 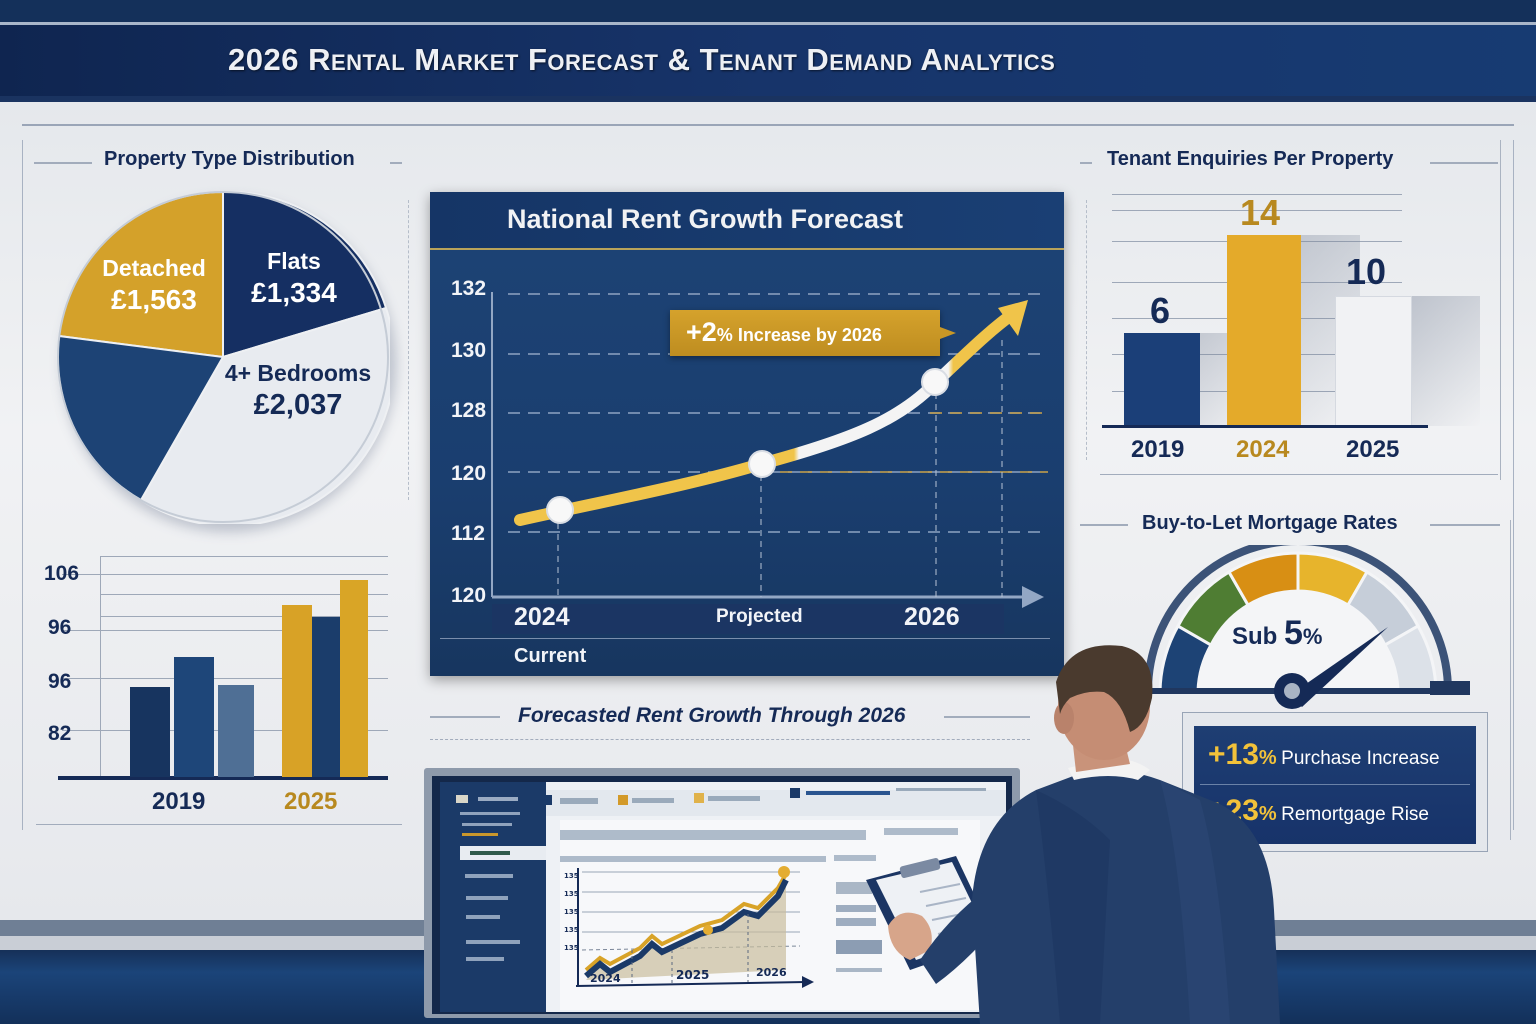 I want to click on monitor-content-subheading, so click(x=693, y=859).